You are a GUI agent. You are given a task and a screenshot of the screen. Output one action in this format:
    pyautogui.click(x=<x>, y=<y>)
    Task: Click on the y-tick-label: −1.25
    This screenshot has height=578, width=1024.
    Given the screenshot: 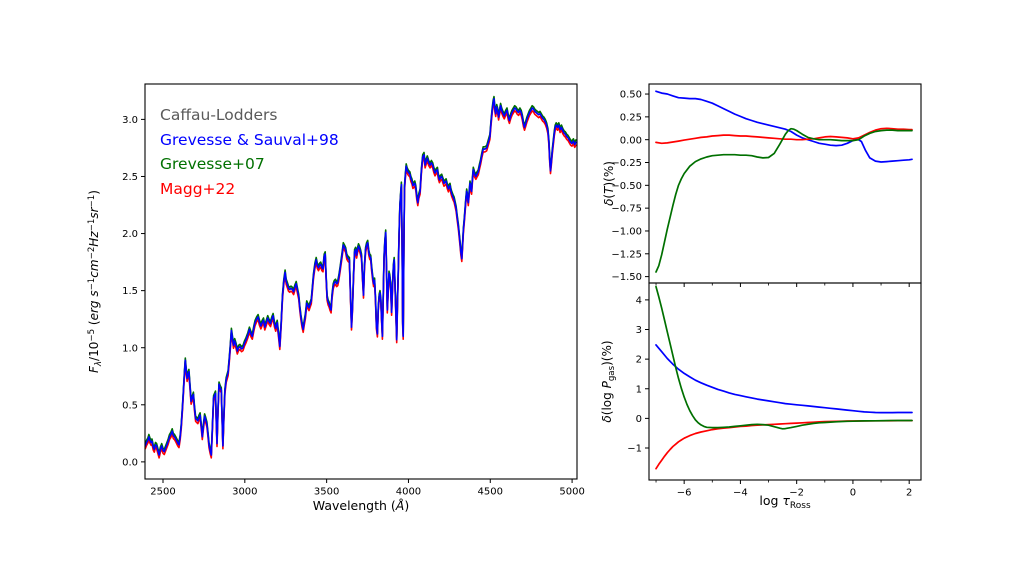 What is the action you would take?
    pyautogui.click(x=626, y=254)
    